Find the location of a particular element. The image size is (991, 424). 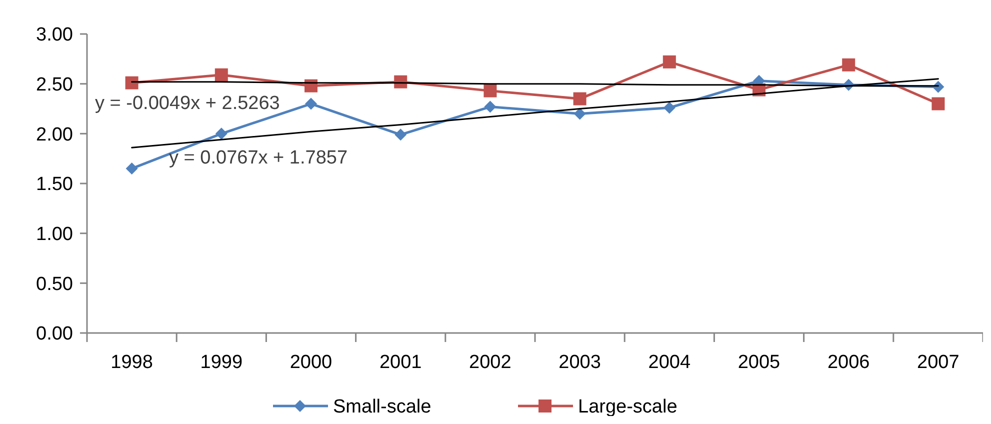

y-tick-label: 1.00 is located at coordinates (54, 234).